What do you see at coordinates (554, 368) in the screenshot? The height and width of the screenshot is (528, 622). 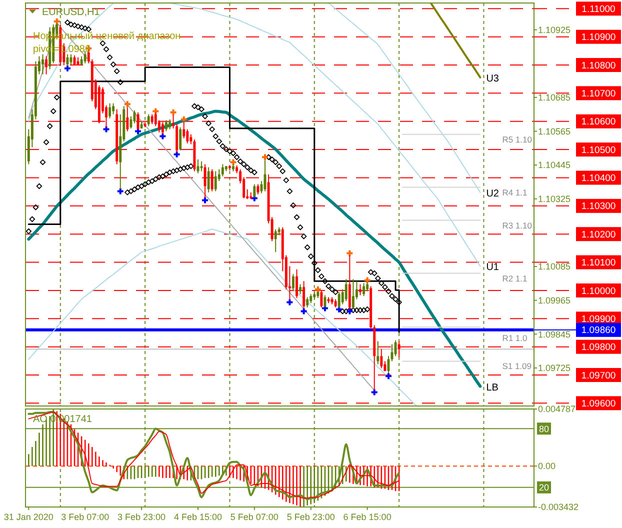 I see `y-tick-label: 1.09725` at bounding box center [554, 368].